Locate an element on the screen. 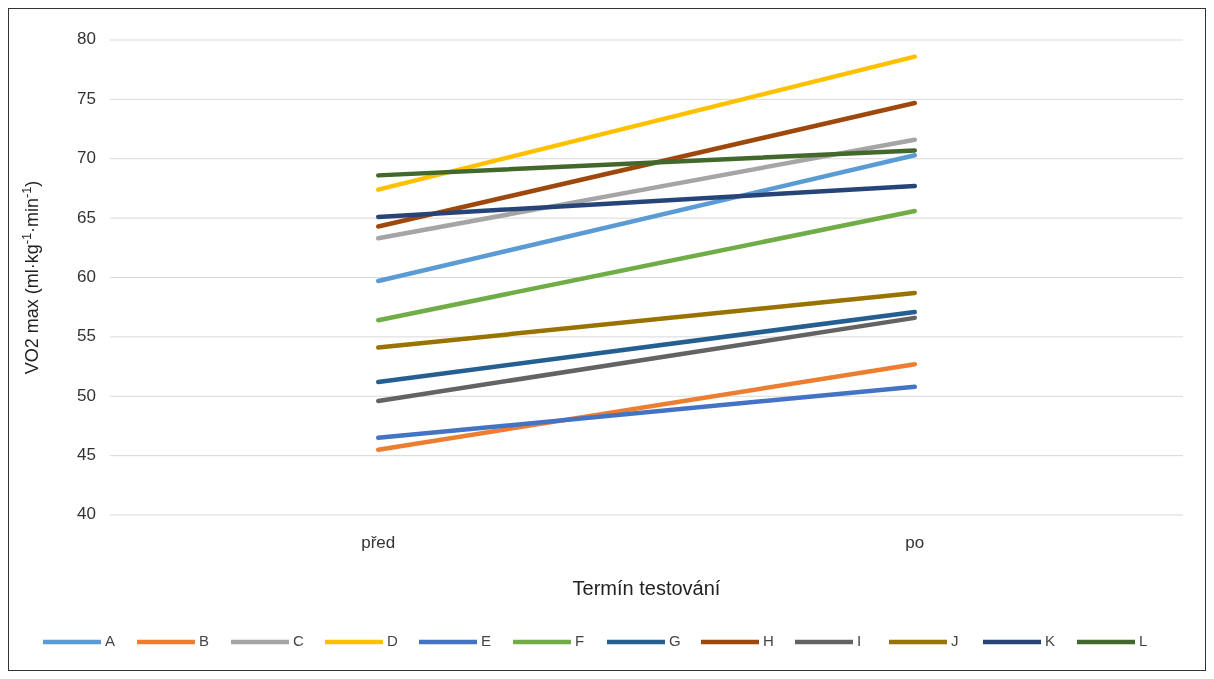 The width and height of the screenshot is (1214, 679). legend-label: G is located at coordinates (675, 640).